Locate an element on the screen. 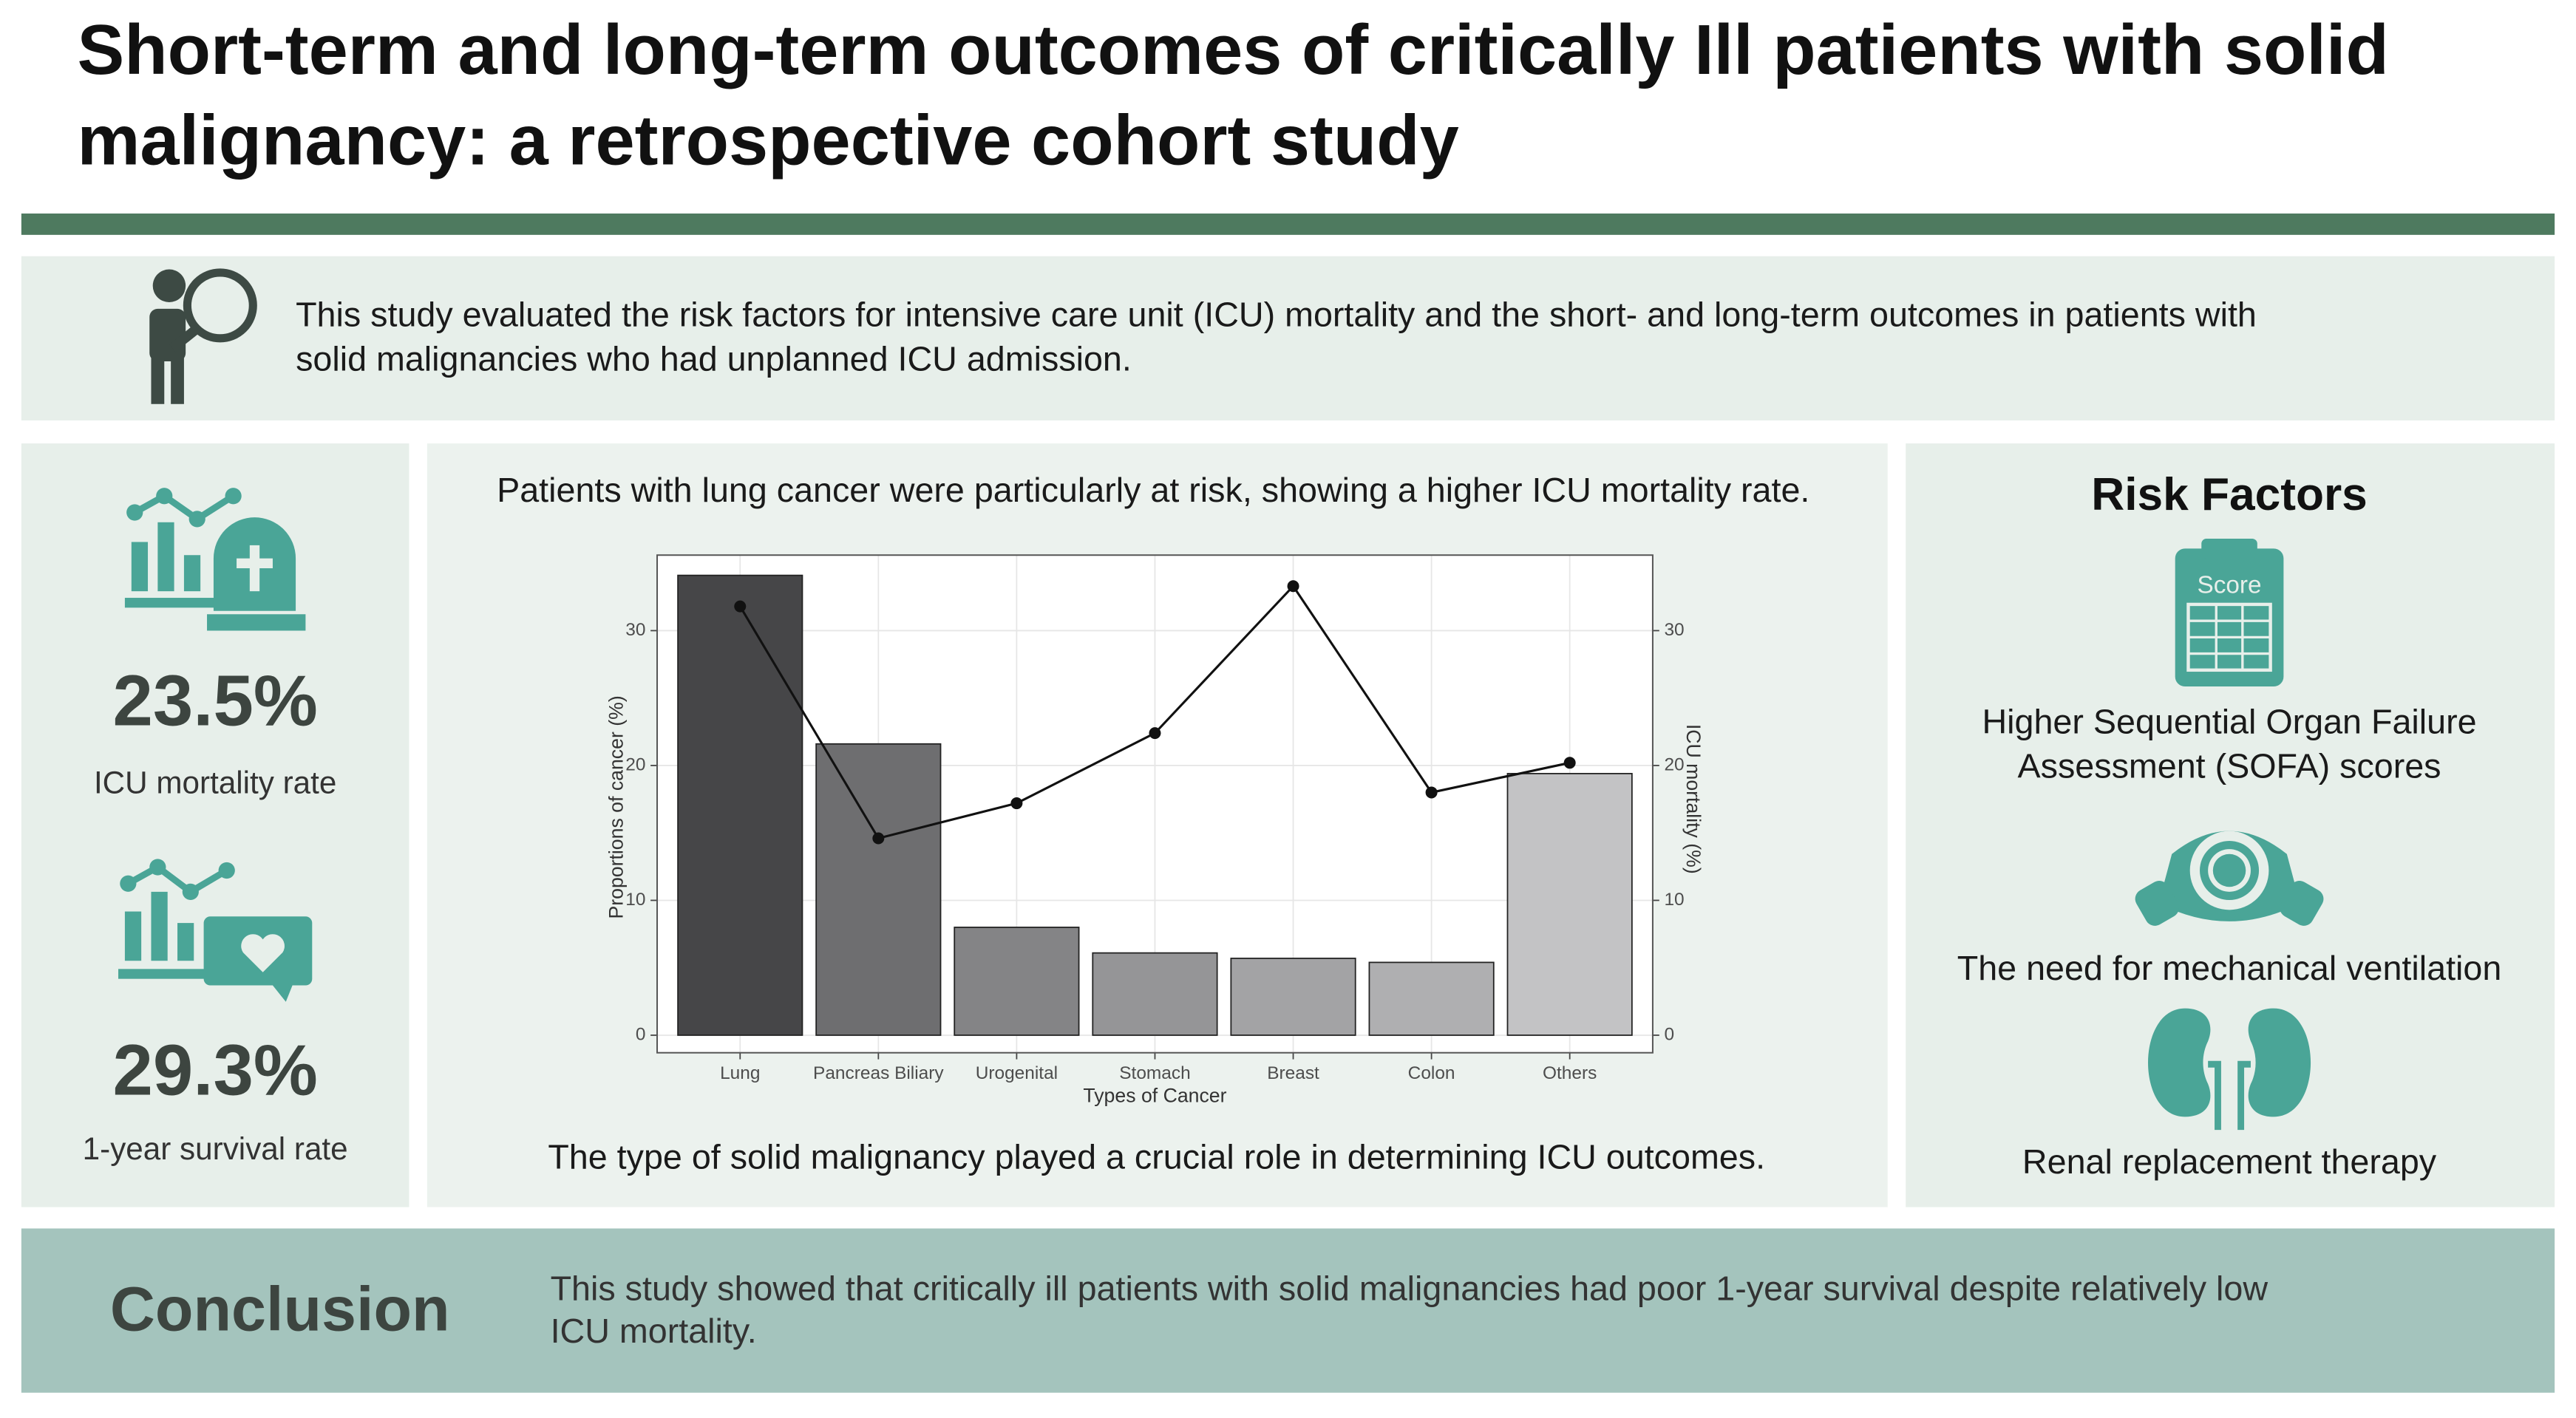 Image resolution: width=2576 pixels, height=1418 pixels. y2-tick-label: 20 is located at coordinates (1674, 764).